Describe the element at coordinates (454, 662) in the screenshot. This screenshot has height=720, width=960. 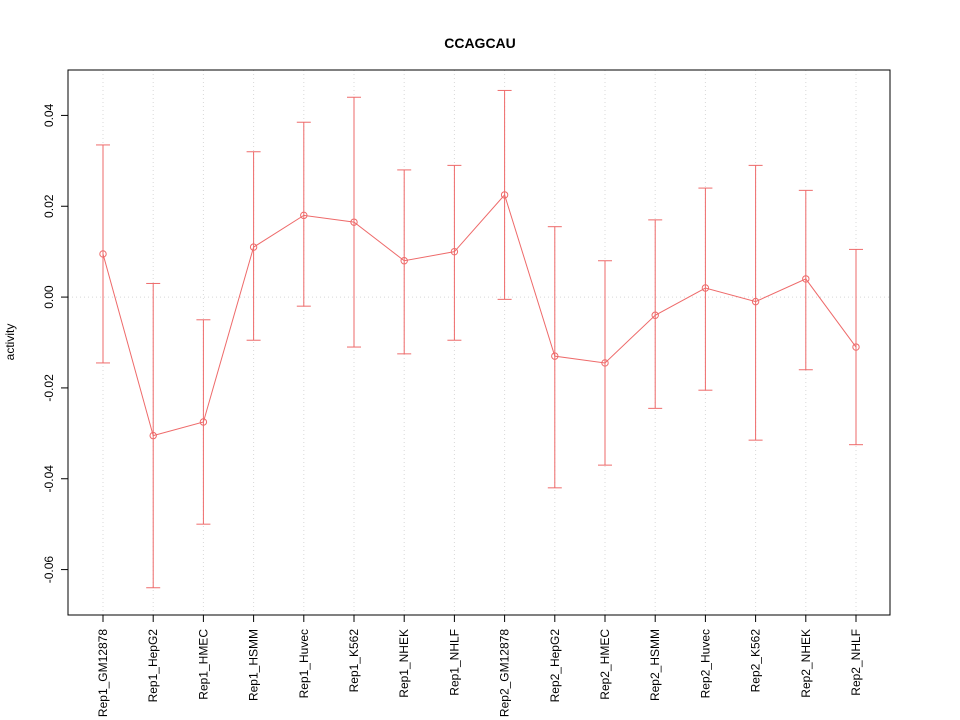
I see `x-tick-label: Rep1_NHLF` at that location.